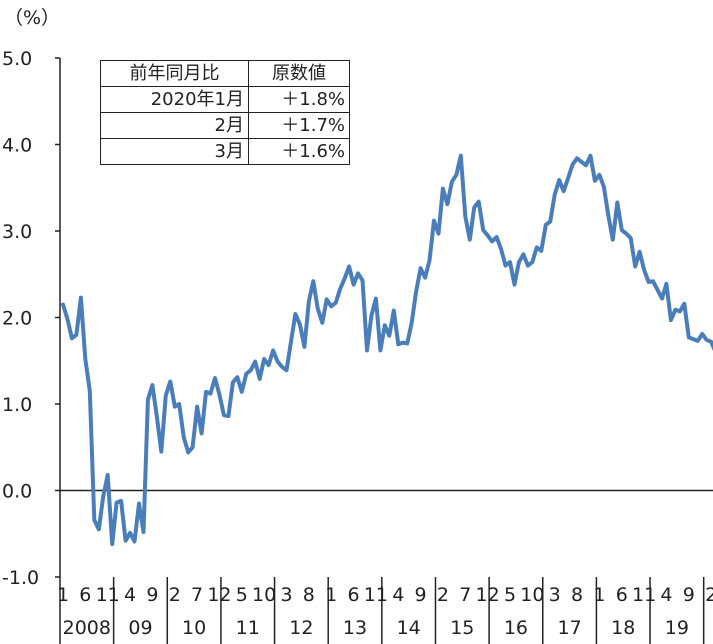 The width and height of the screenshot is (713, 644). Describe the element at coordinates (569, 628) in the screenshot. I see `x-year-label: 17` at that location.